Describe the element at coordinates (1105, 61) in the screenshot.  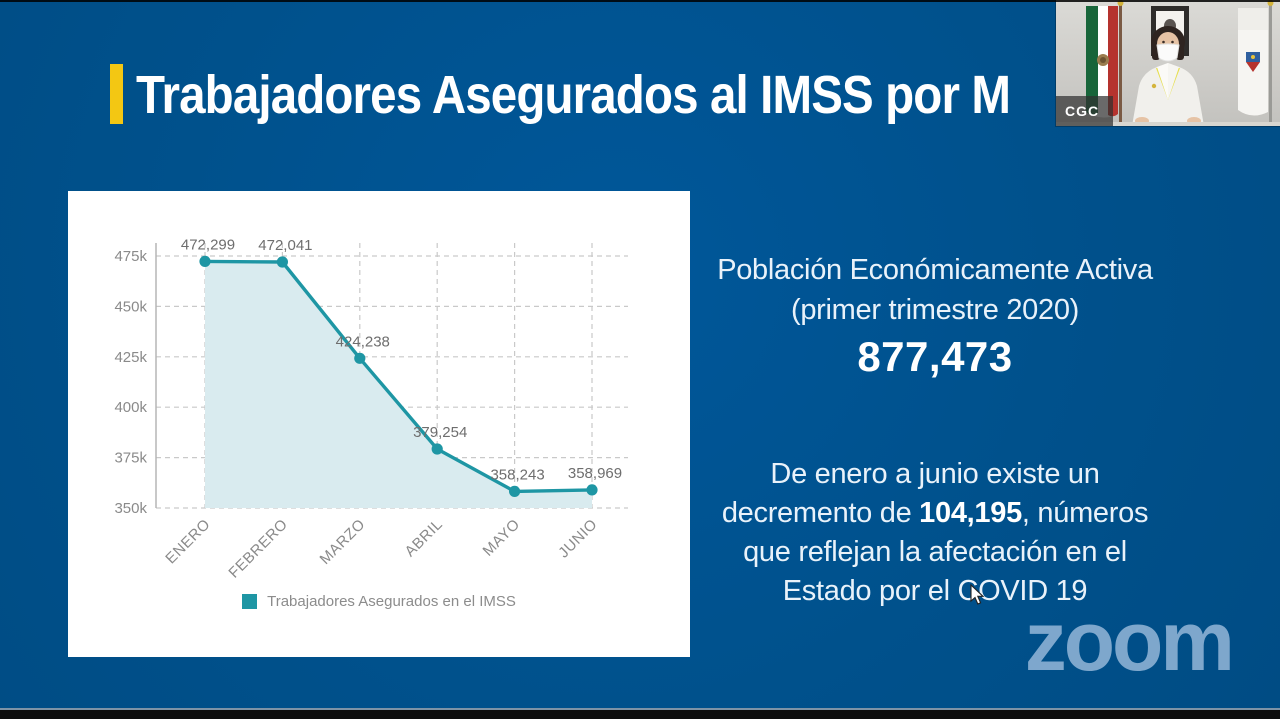
I see `mexico-flag-graphic` at that location.